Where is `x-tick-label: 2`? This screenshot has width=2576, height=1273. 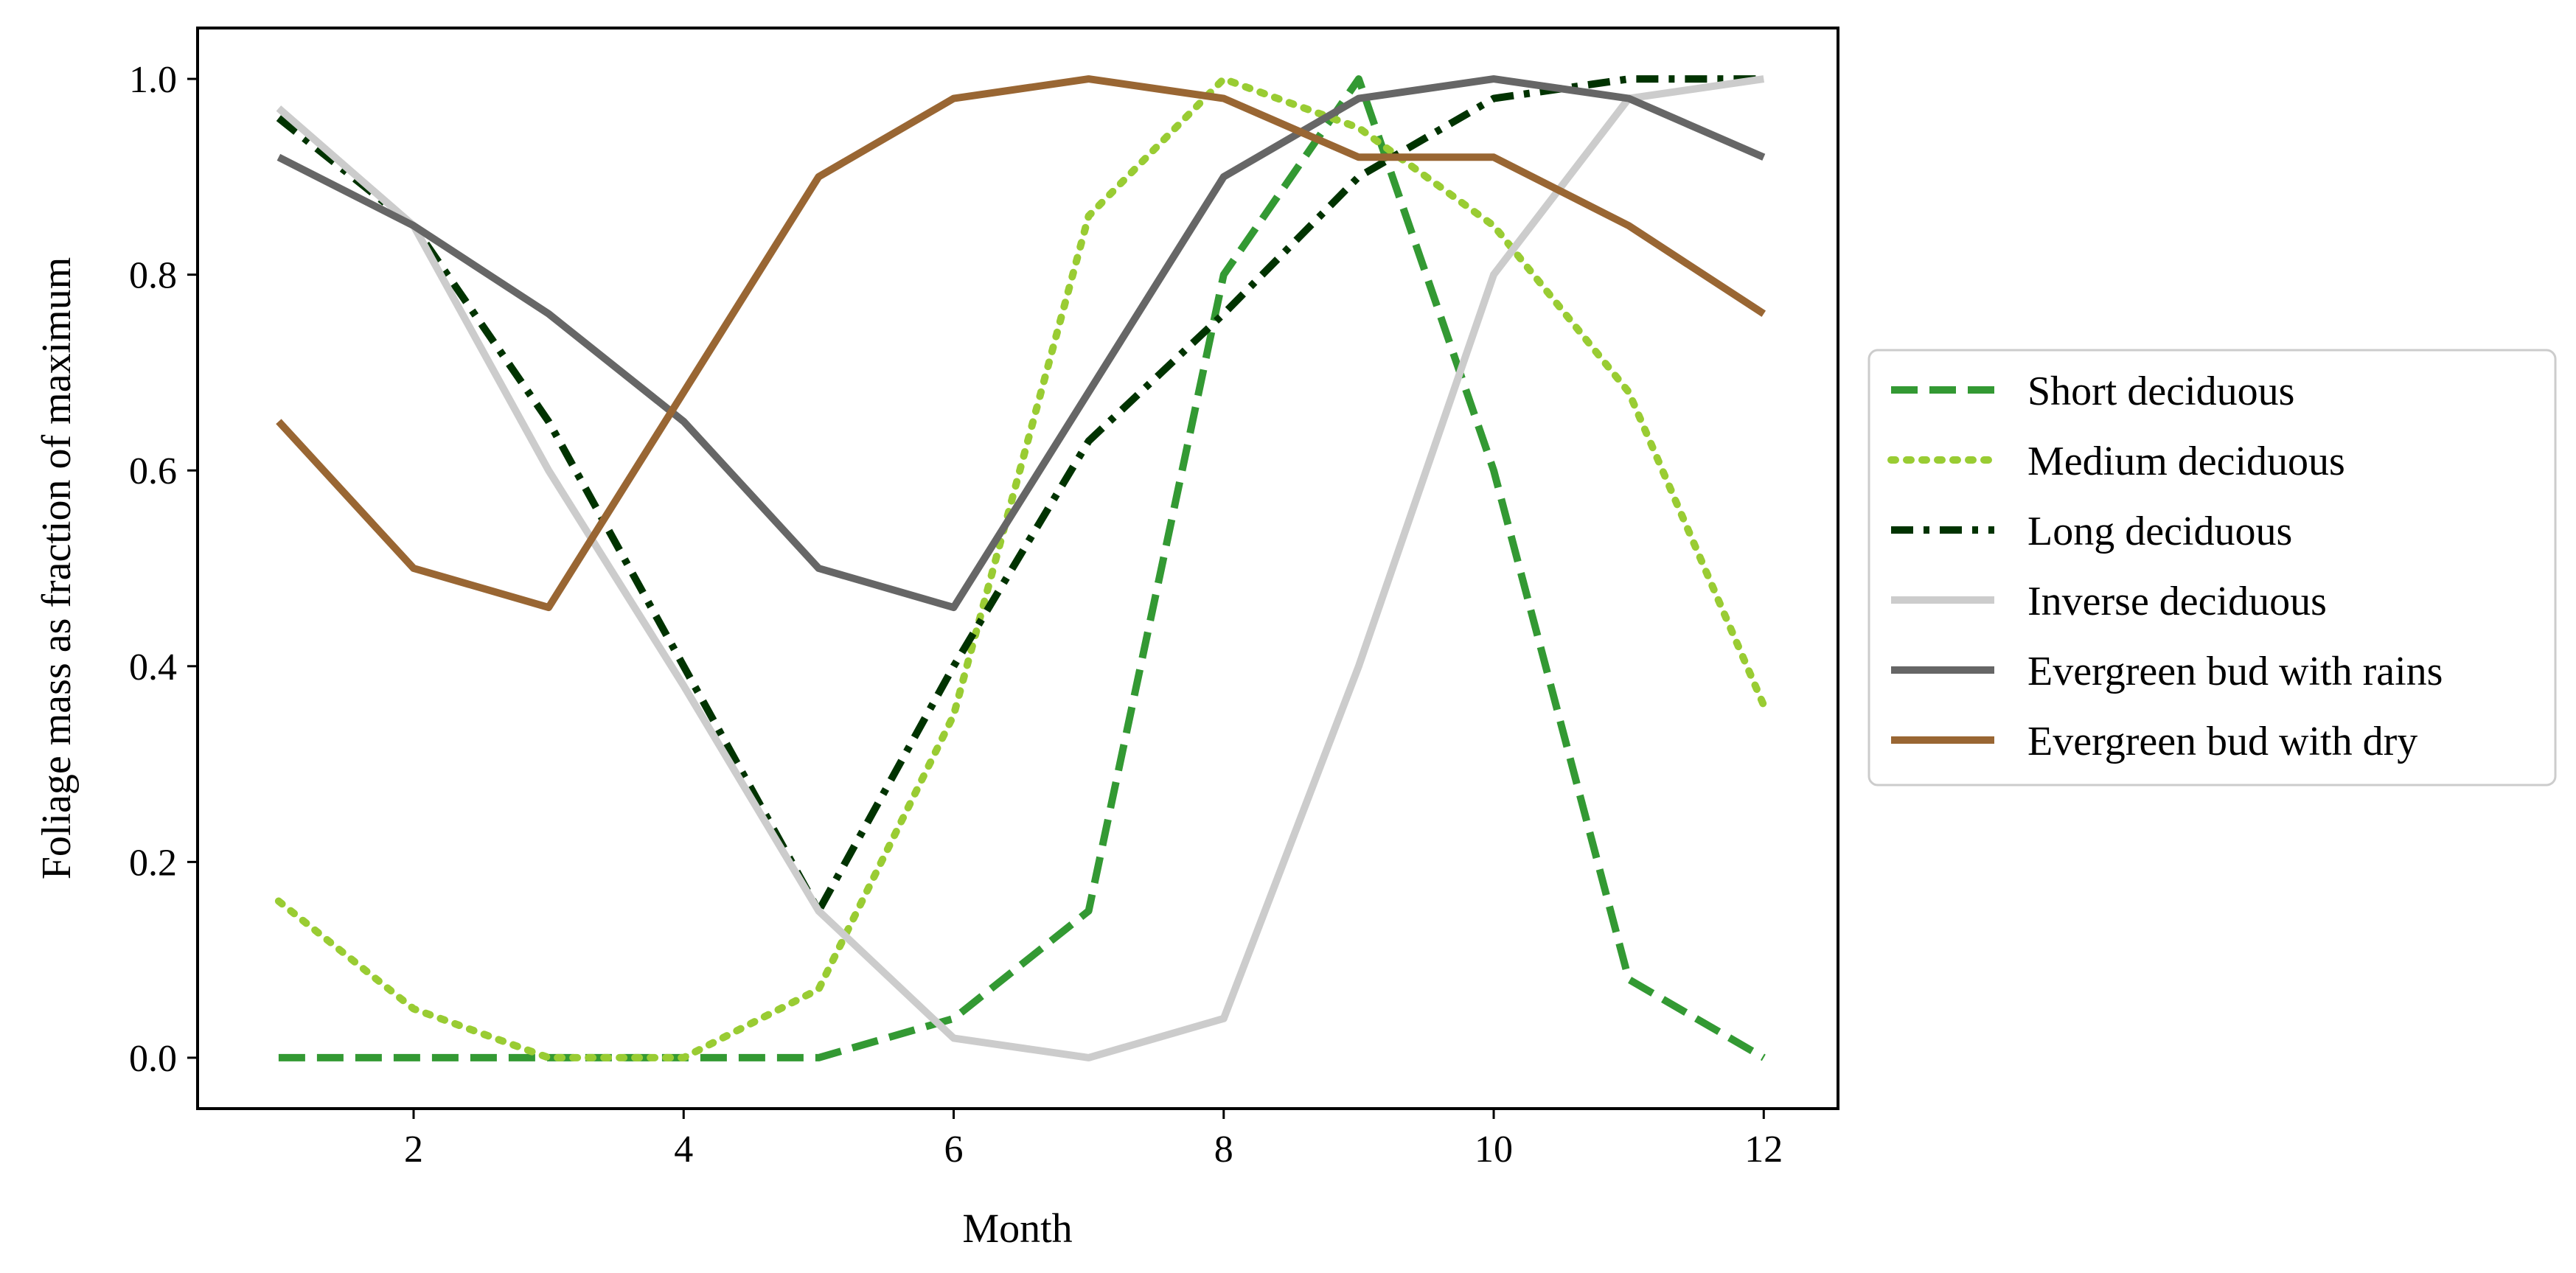
x-tick-label: 2 is located at coordinates (413, 1150).